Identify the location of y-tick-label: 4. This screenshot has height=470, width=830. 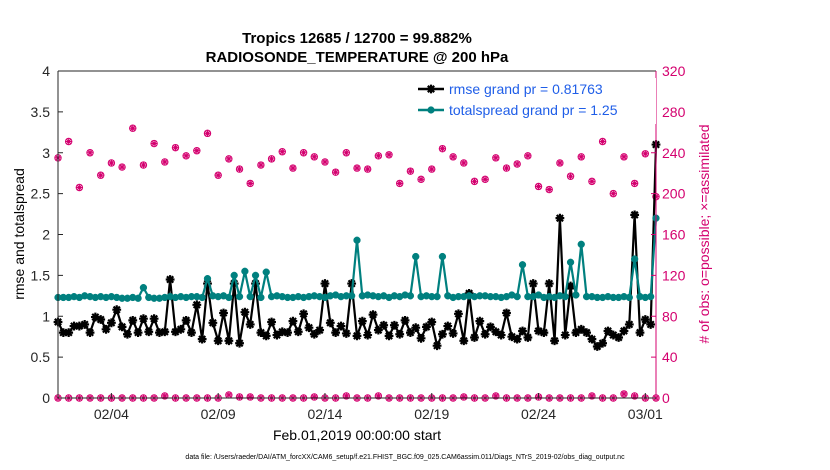
(46, 71).